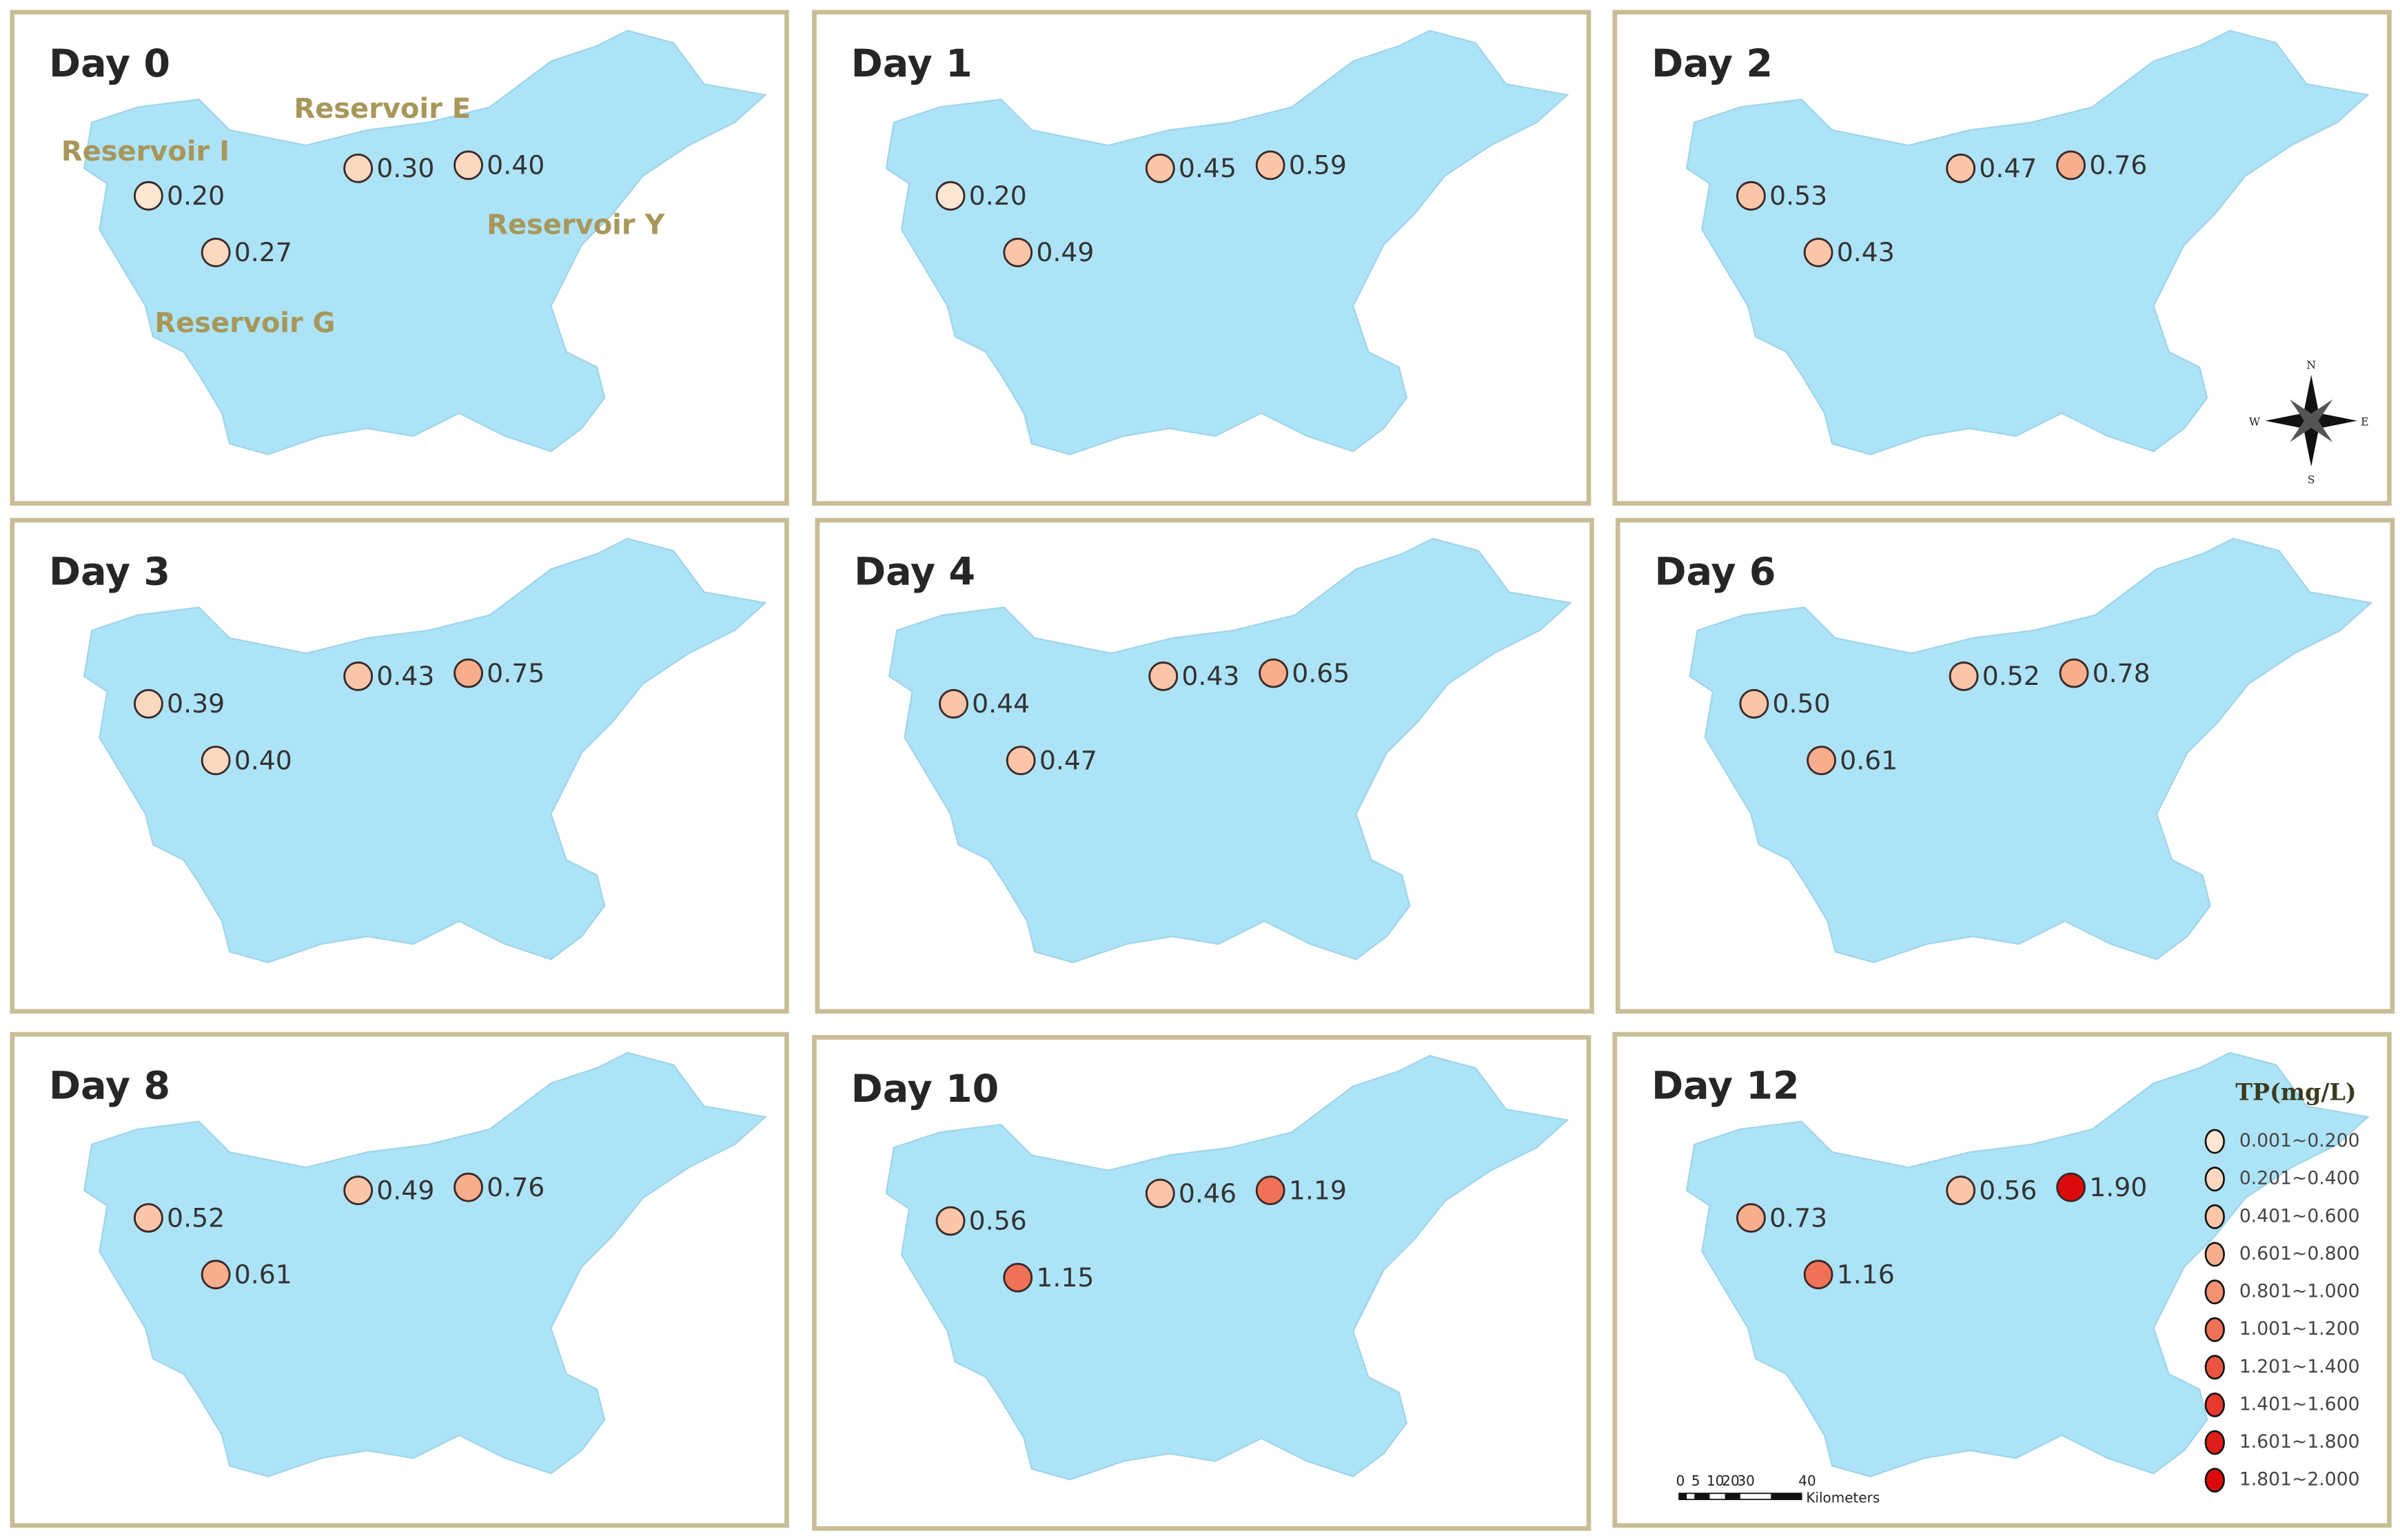  What do you see at coordinates (1798, 1217) in the screenshot?
I see `tp-value: 0.73` at bounding box center [1798, 1217].